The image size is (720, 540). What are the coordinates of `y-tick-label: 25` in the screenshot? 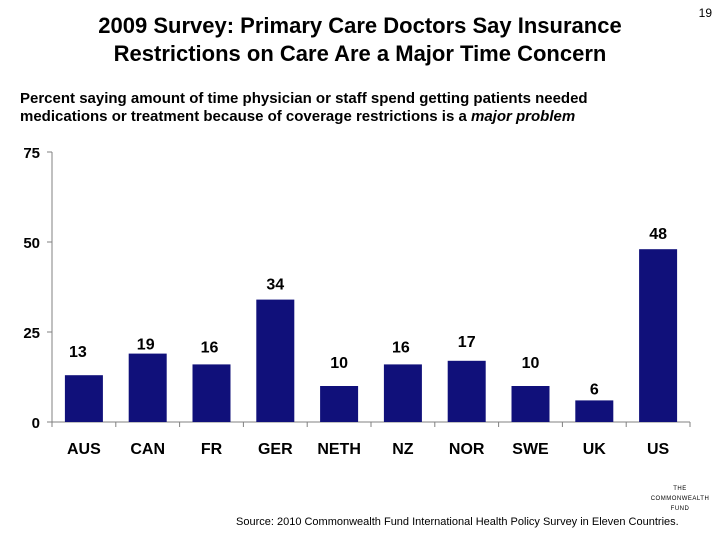 It's located at (31, 333).